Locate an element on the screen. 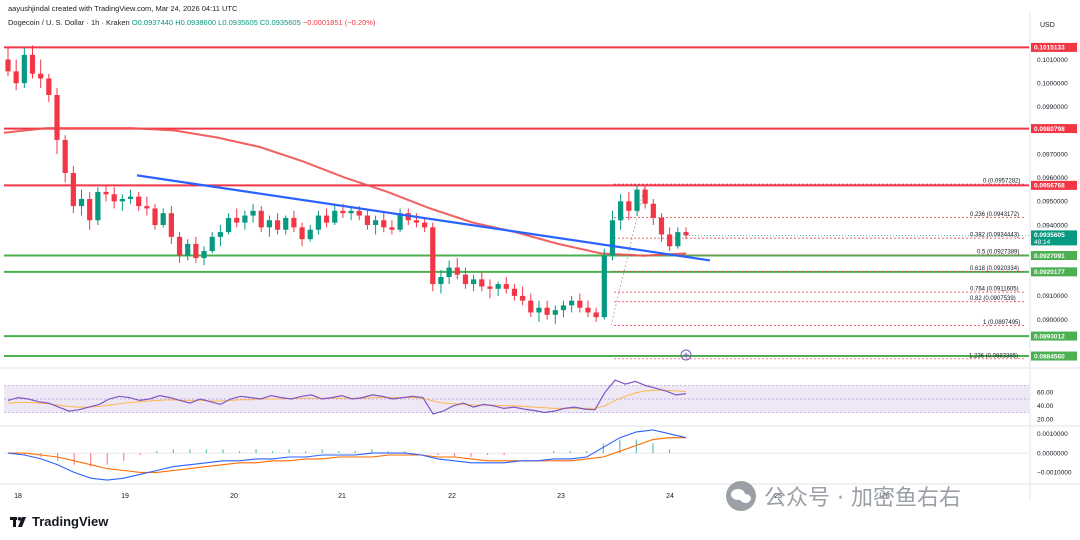 Image resolution: width=1080 pixels, height=540 pixels. open-value: O0.0937440 is located at coordinates (152, 22).